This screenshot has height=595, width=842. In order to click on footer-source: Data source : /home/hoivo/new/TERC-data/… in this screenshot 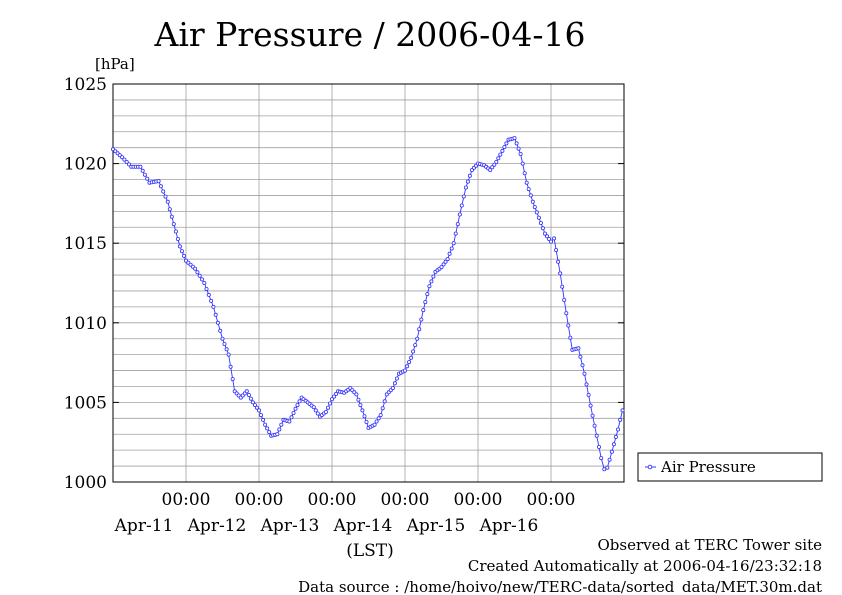, I will do `click(560, 586)`.